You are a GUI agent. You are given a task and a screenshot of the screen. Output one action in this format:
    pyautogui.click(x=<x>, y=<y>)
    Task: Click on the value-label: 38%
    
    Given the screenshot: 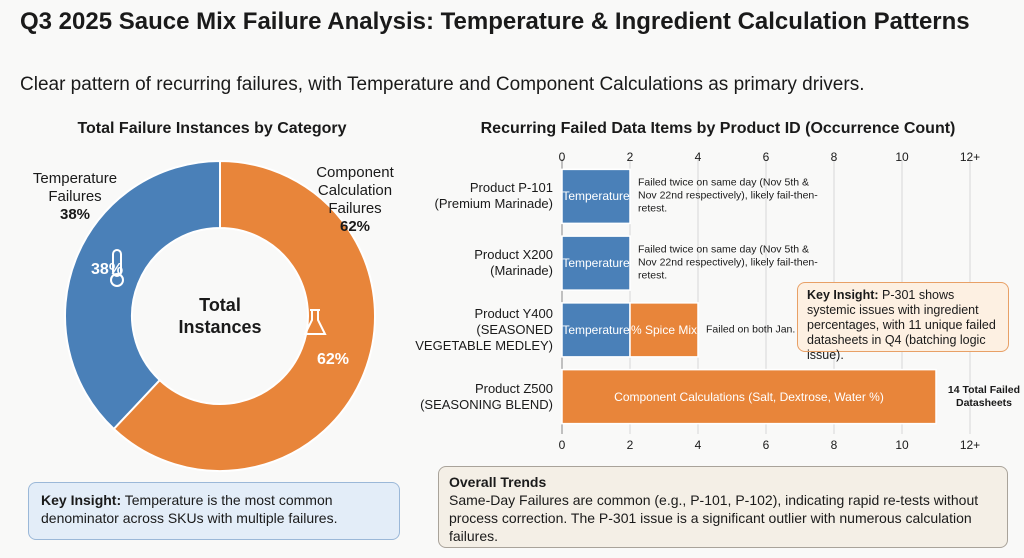 What is the action you would take?
    pyautogui.click(x=75, y=214)
    